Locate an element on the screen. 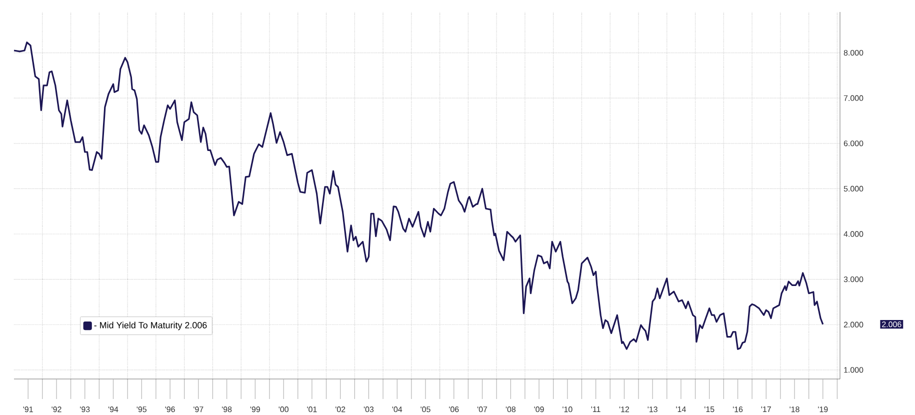 The image size is (915, 415). legend-label: - Mid Yield To Maturity 2.006 is located at coordinates (150, 326).